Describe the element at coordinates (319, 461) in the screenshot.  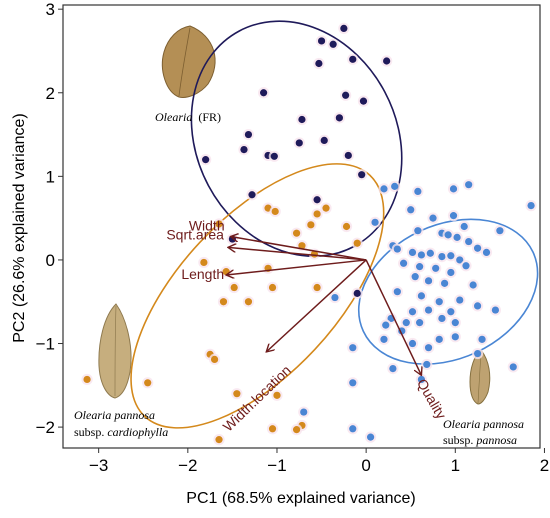
I see `x-axis-ticks: −3 −2 −1 0 1 2` at that location.